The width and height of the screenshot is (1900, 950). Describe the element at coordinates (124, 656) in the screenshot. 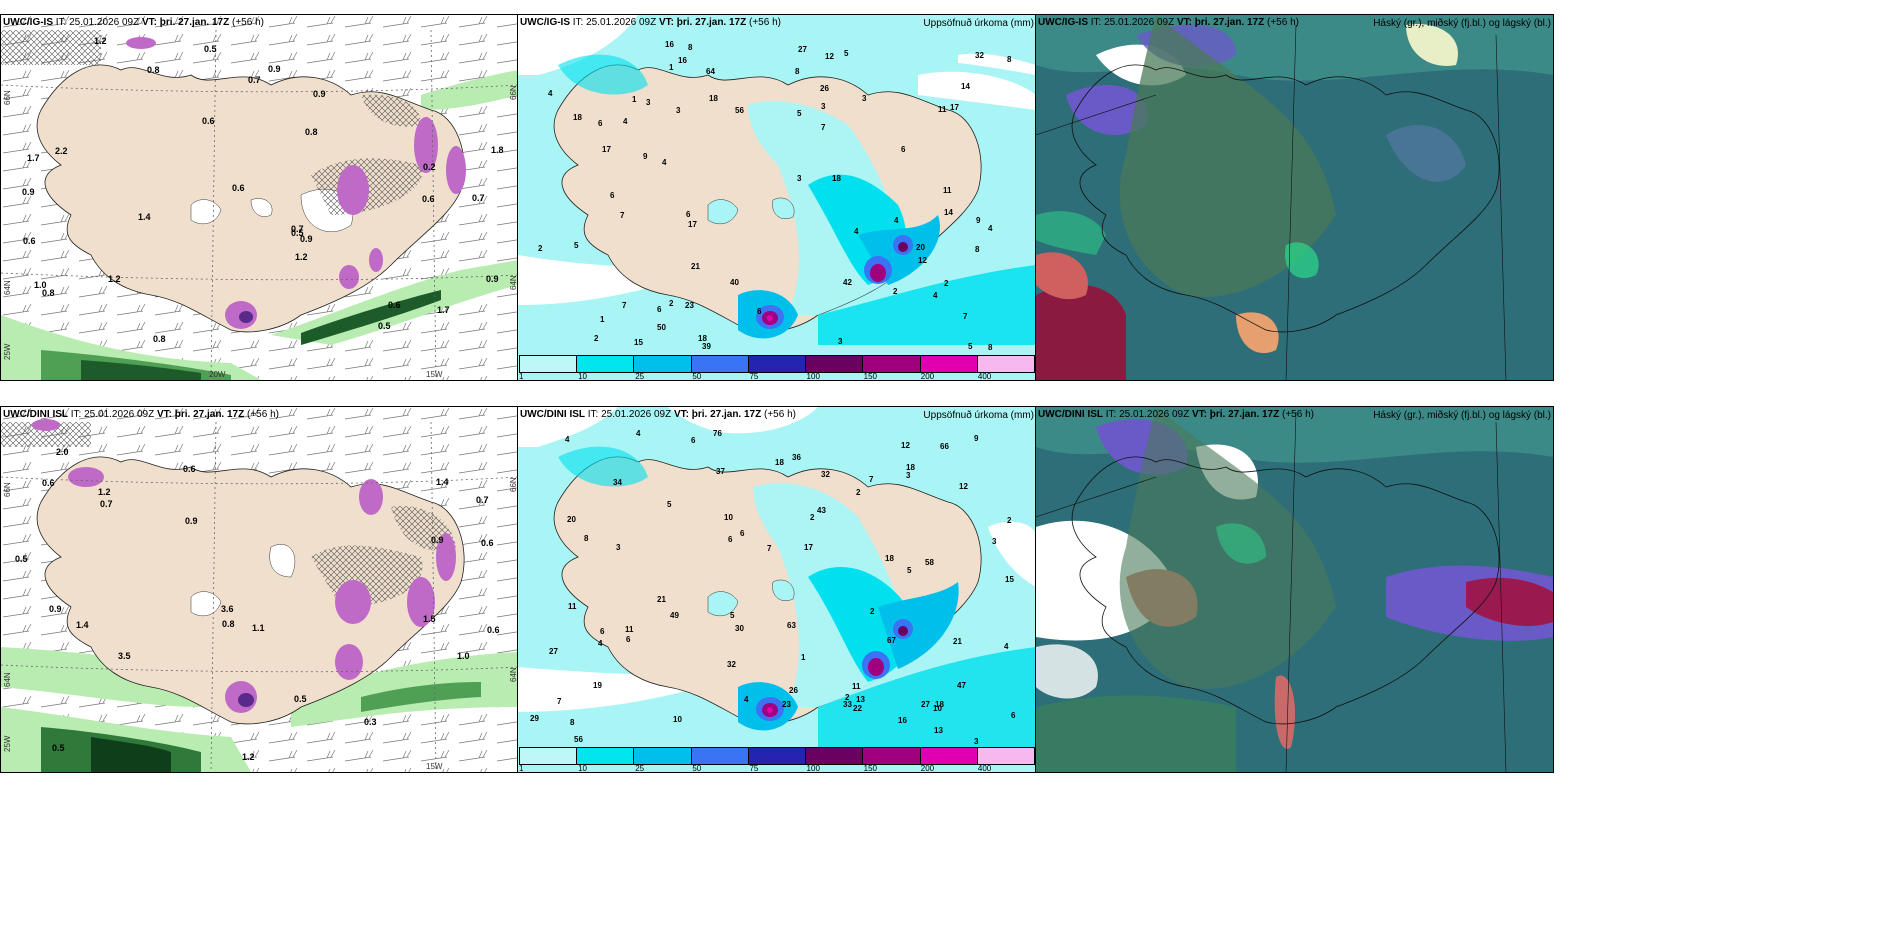

I see `wind-value-label: 3.5` at that location.